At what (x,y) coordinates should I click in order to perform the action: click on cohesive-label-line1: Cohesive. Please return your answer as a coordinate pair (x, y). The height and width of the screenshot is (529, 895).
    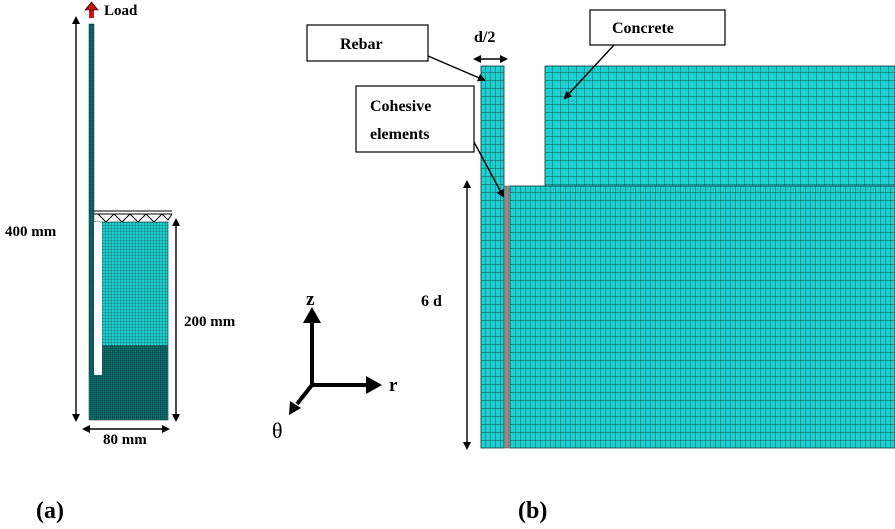
    Looking at the image, I should click on (400, 106).